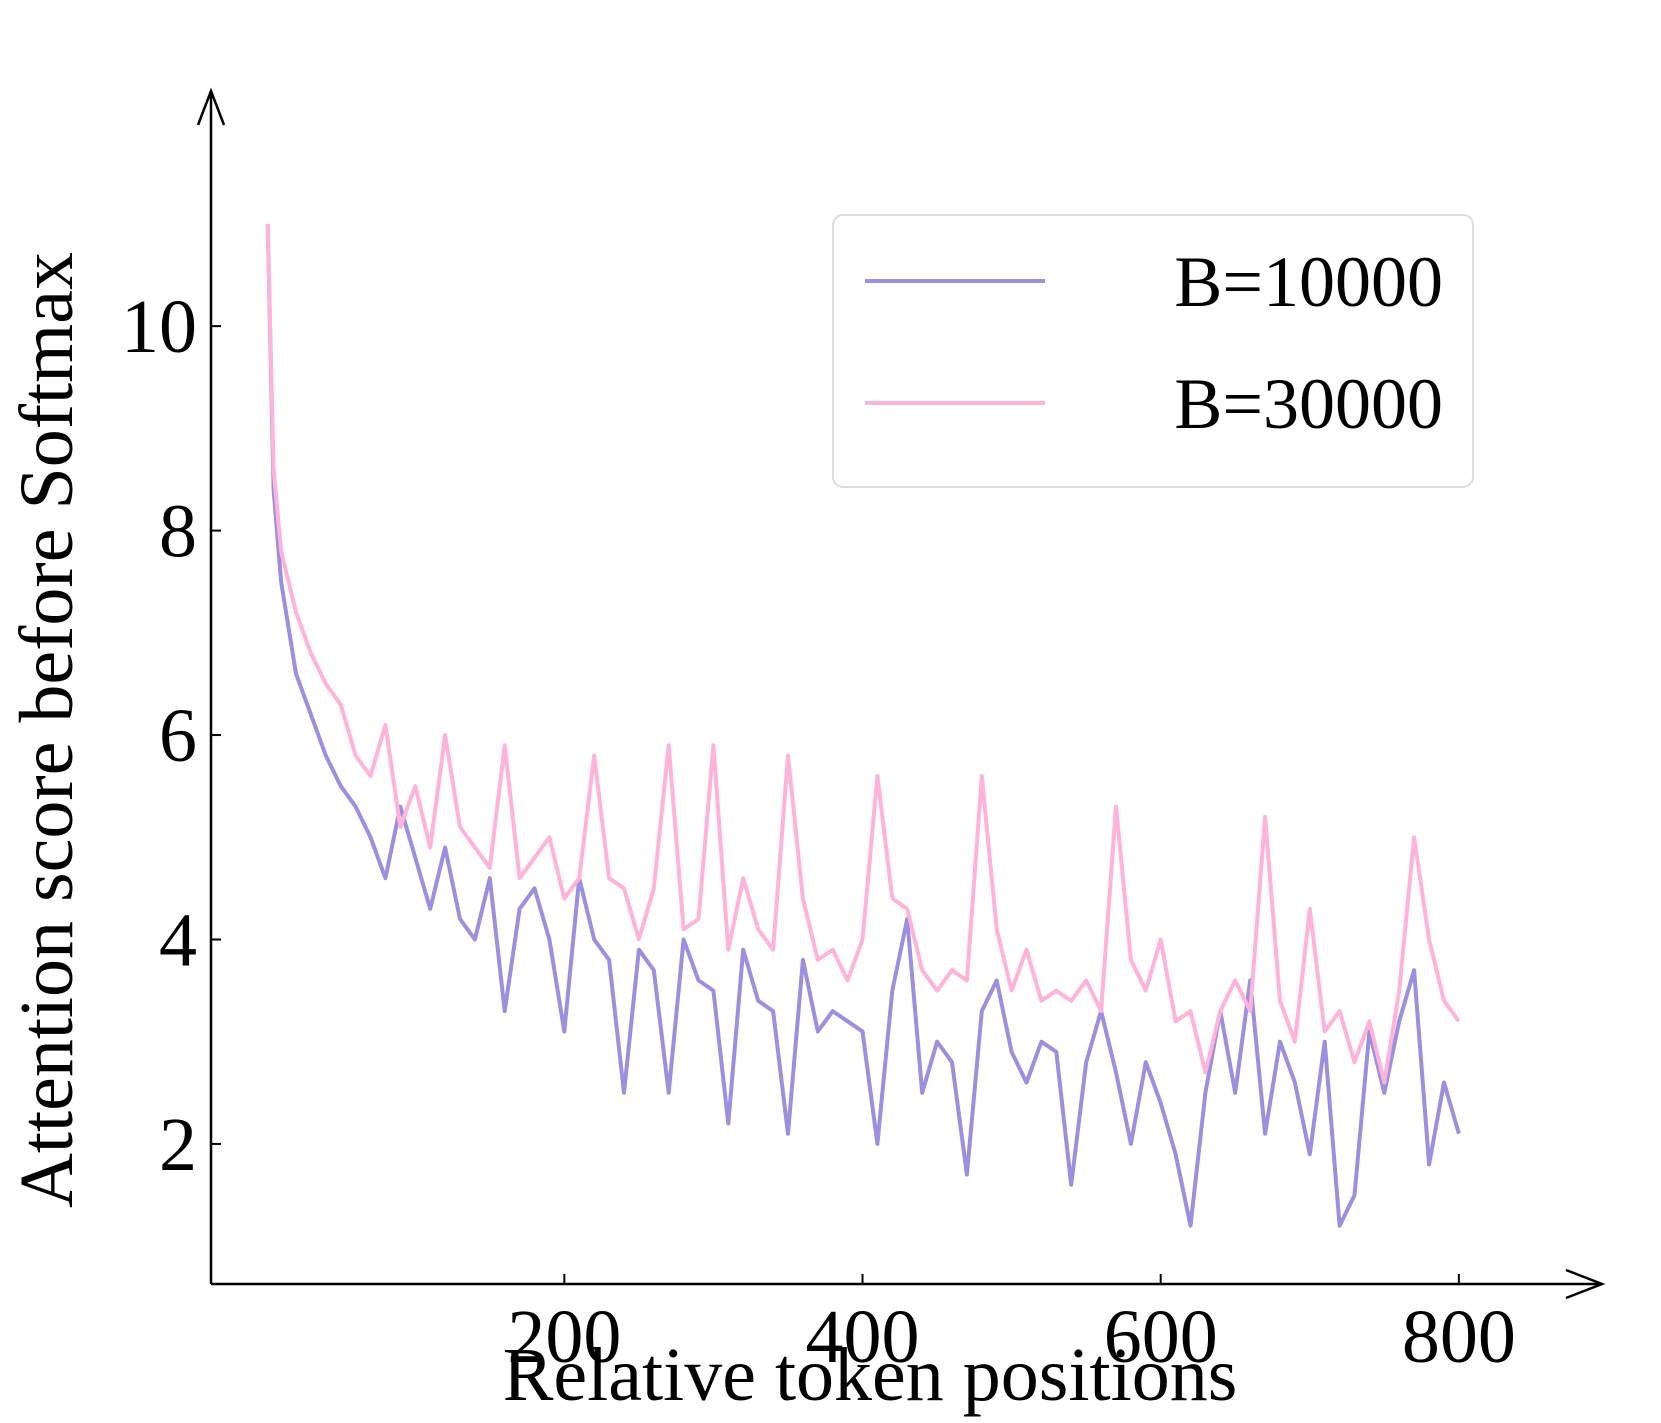 This screenshot has height=1423, width=1661. I want to click on x-axis-label: Relative token positions, so click(870, 1375).